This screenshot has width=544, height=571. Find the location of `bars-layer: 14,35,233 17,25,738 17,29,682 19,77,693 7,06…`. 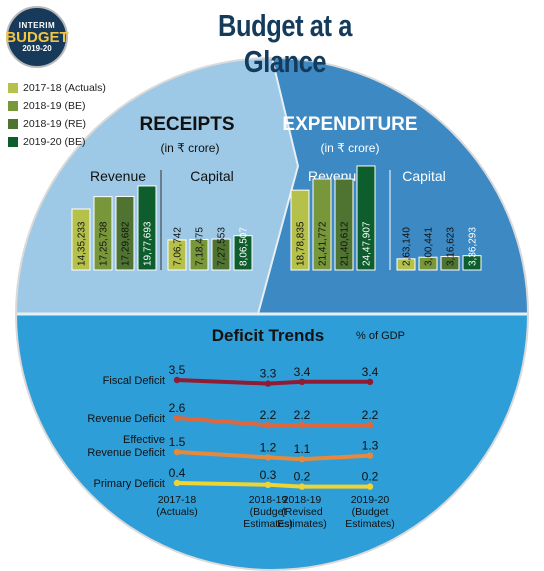

bars-layer: 14,35,233 17,25,738 17,29,682 19,77,693 7,06… is located at coordinates (276, 218).